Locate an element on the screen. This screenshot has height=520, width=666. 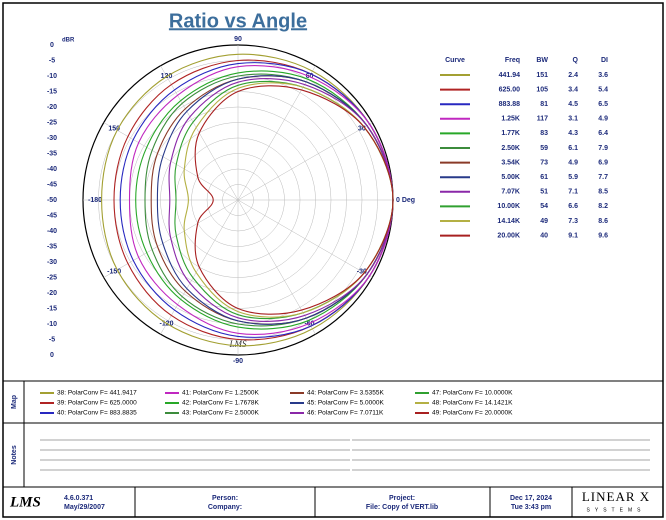
table-cell: 8.5 is located at coordinates (603, 192).